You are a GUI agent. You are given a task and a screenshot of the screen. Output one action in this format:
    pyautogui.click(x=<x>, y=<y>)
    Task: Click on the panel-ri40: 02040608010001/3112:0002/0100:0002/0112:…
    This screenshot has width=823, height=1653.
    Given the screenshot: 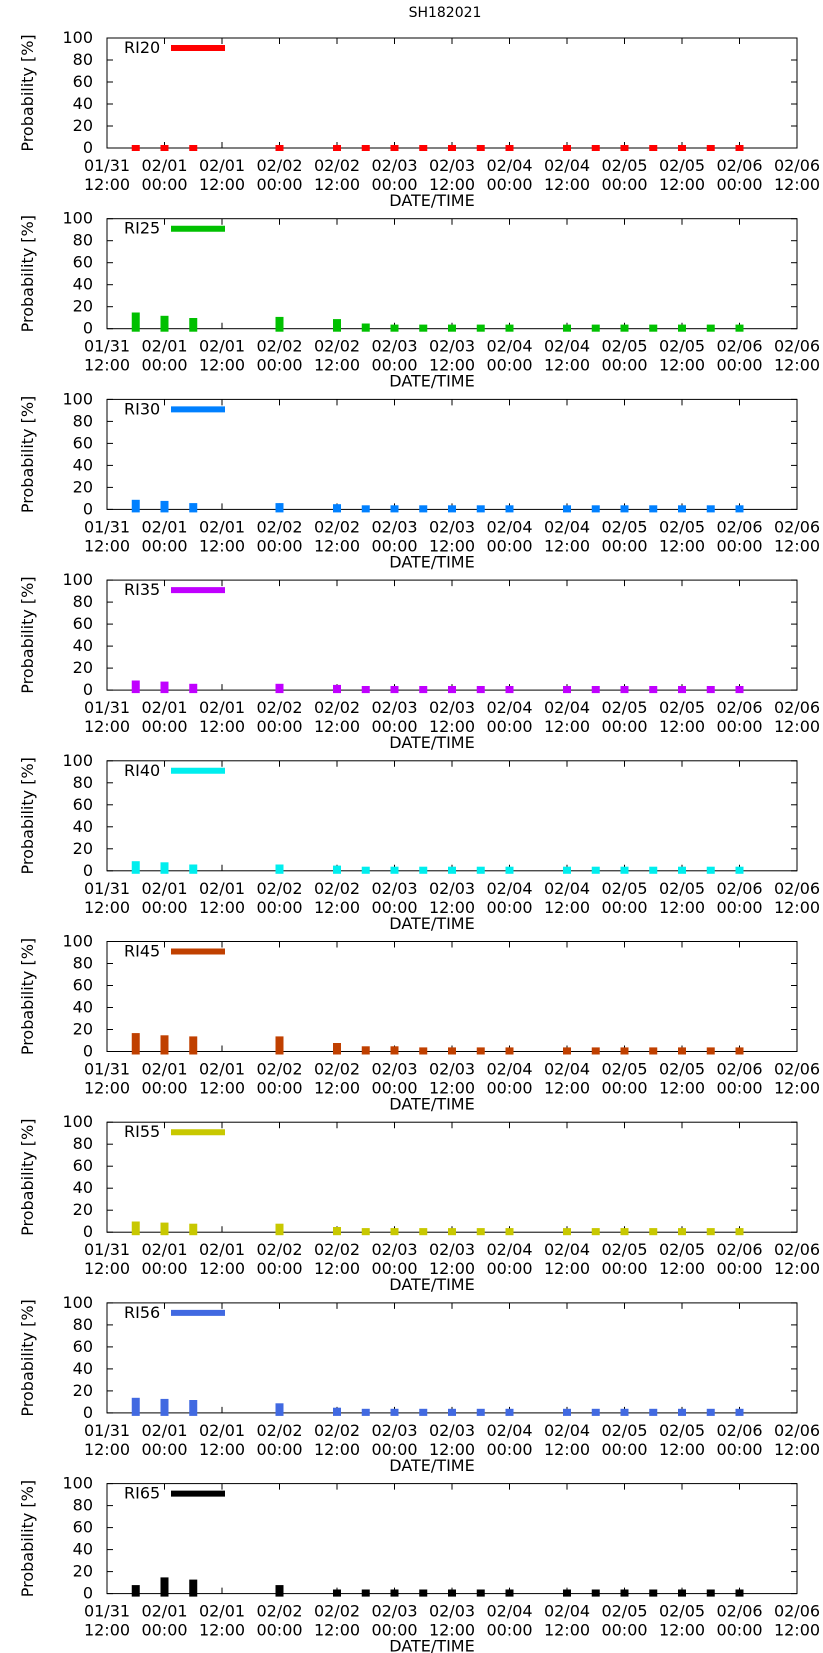 What is the action you would take?
    pyautogui.click(x=419, y=842)
    